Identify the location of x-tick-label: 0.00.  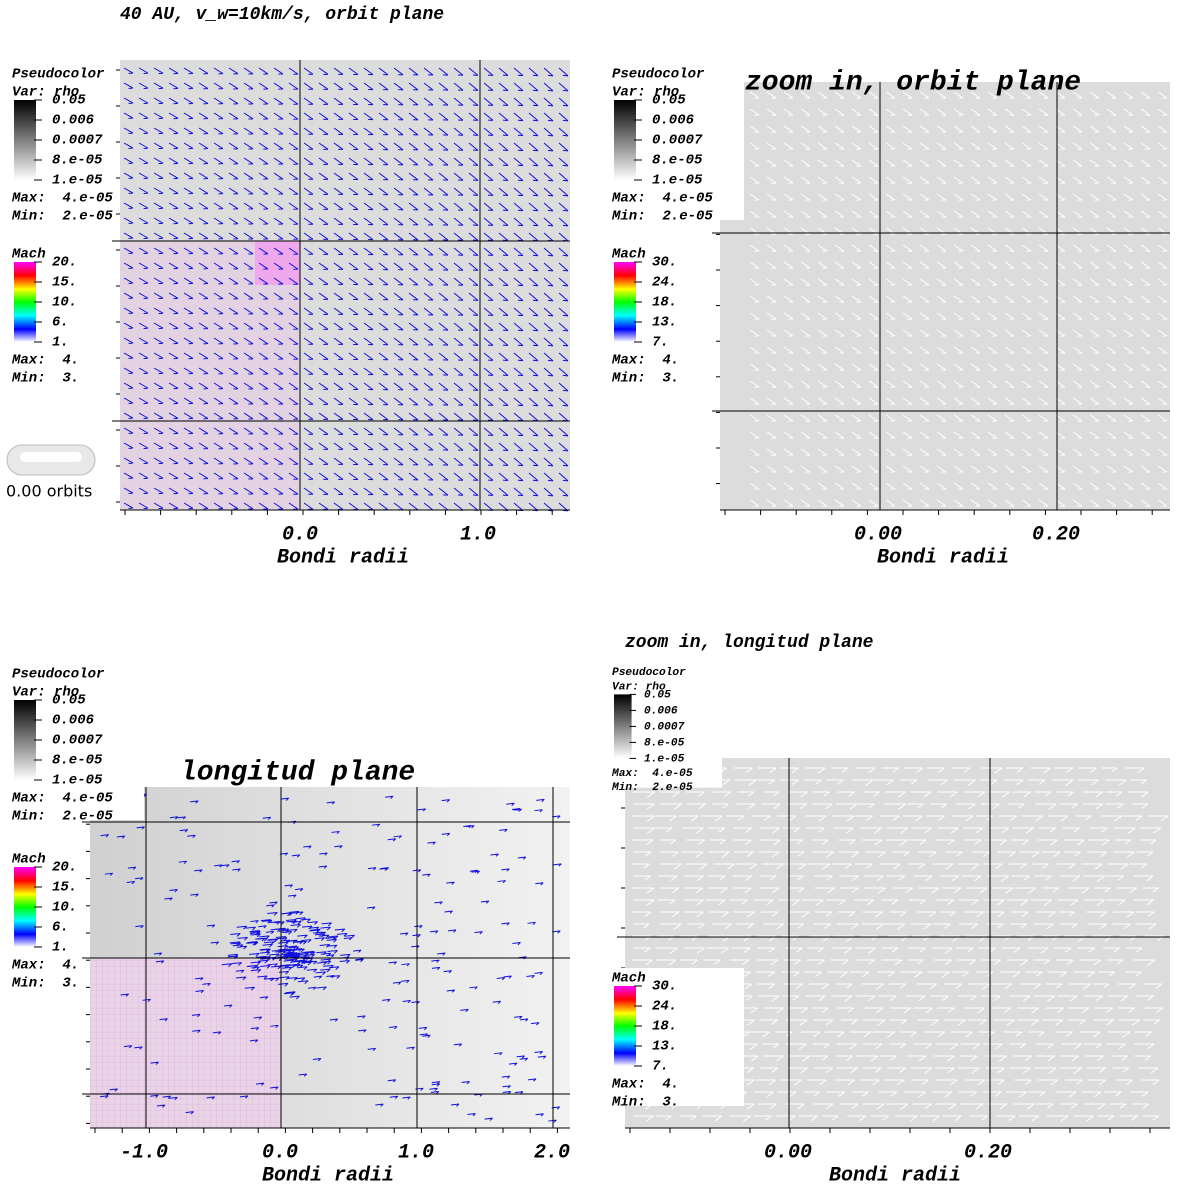
(788, 1152).